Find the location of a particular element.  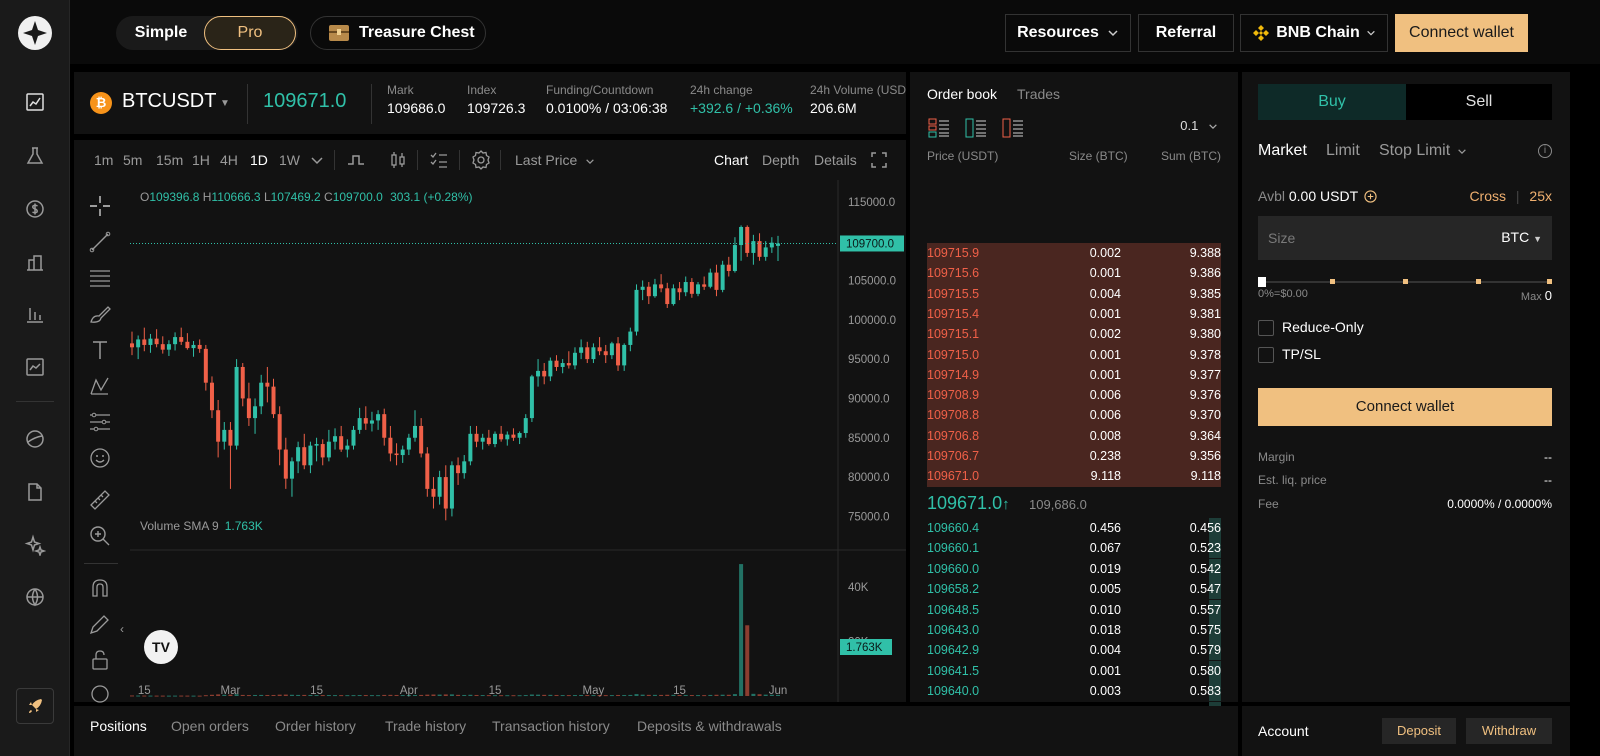

ask-row: 109715.1 0.002 9.380 is located at coordinates (1074, 334).